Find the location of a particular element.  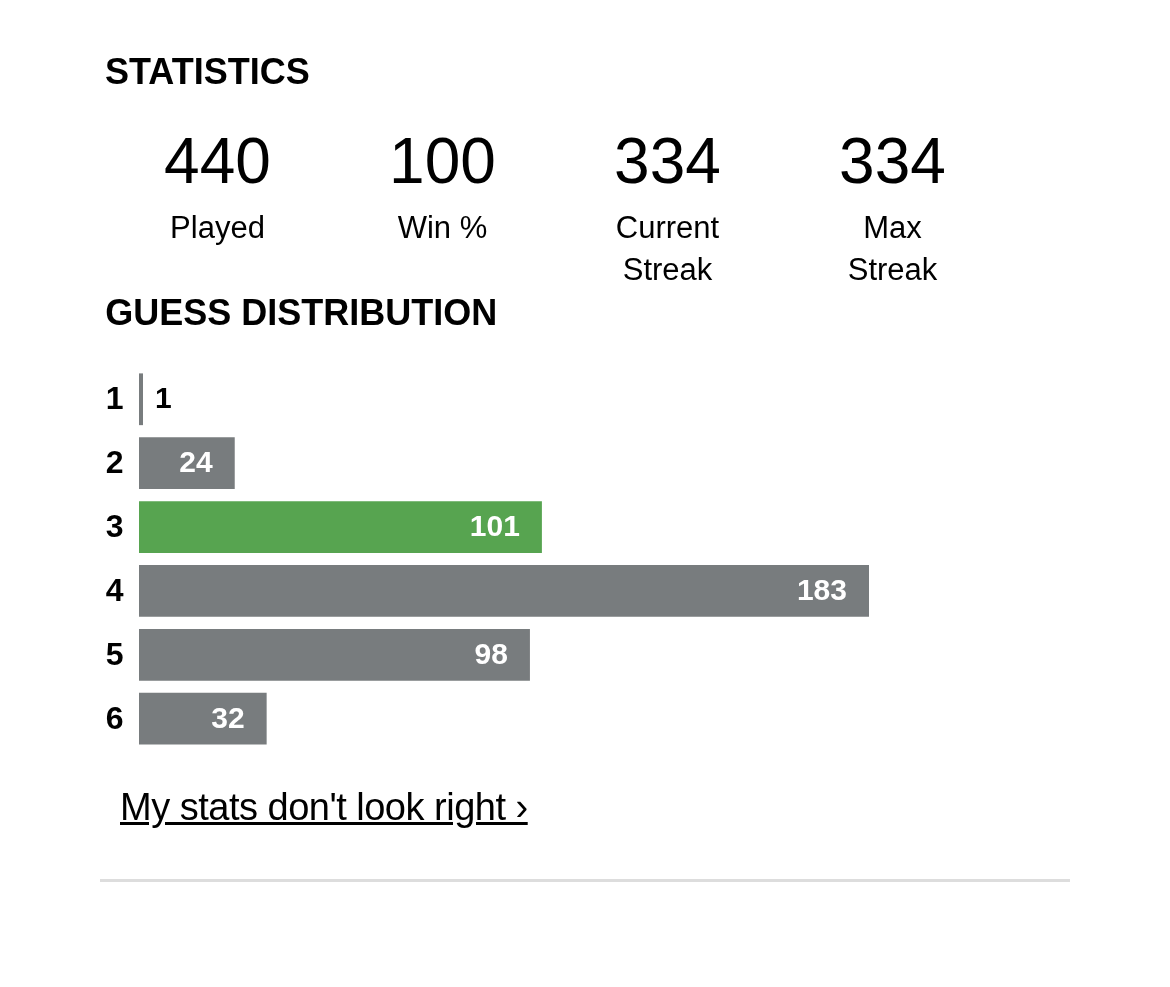

text: My stats don't look right › is located at coordinates (324, 807).